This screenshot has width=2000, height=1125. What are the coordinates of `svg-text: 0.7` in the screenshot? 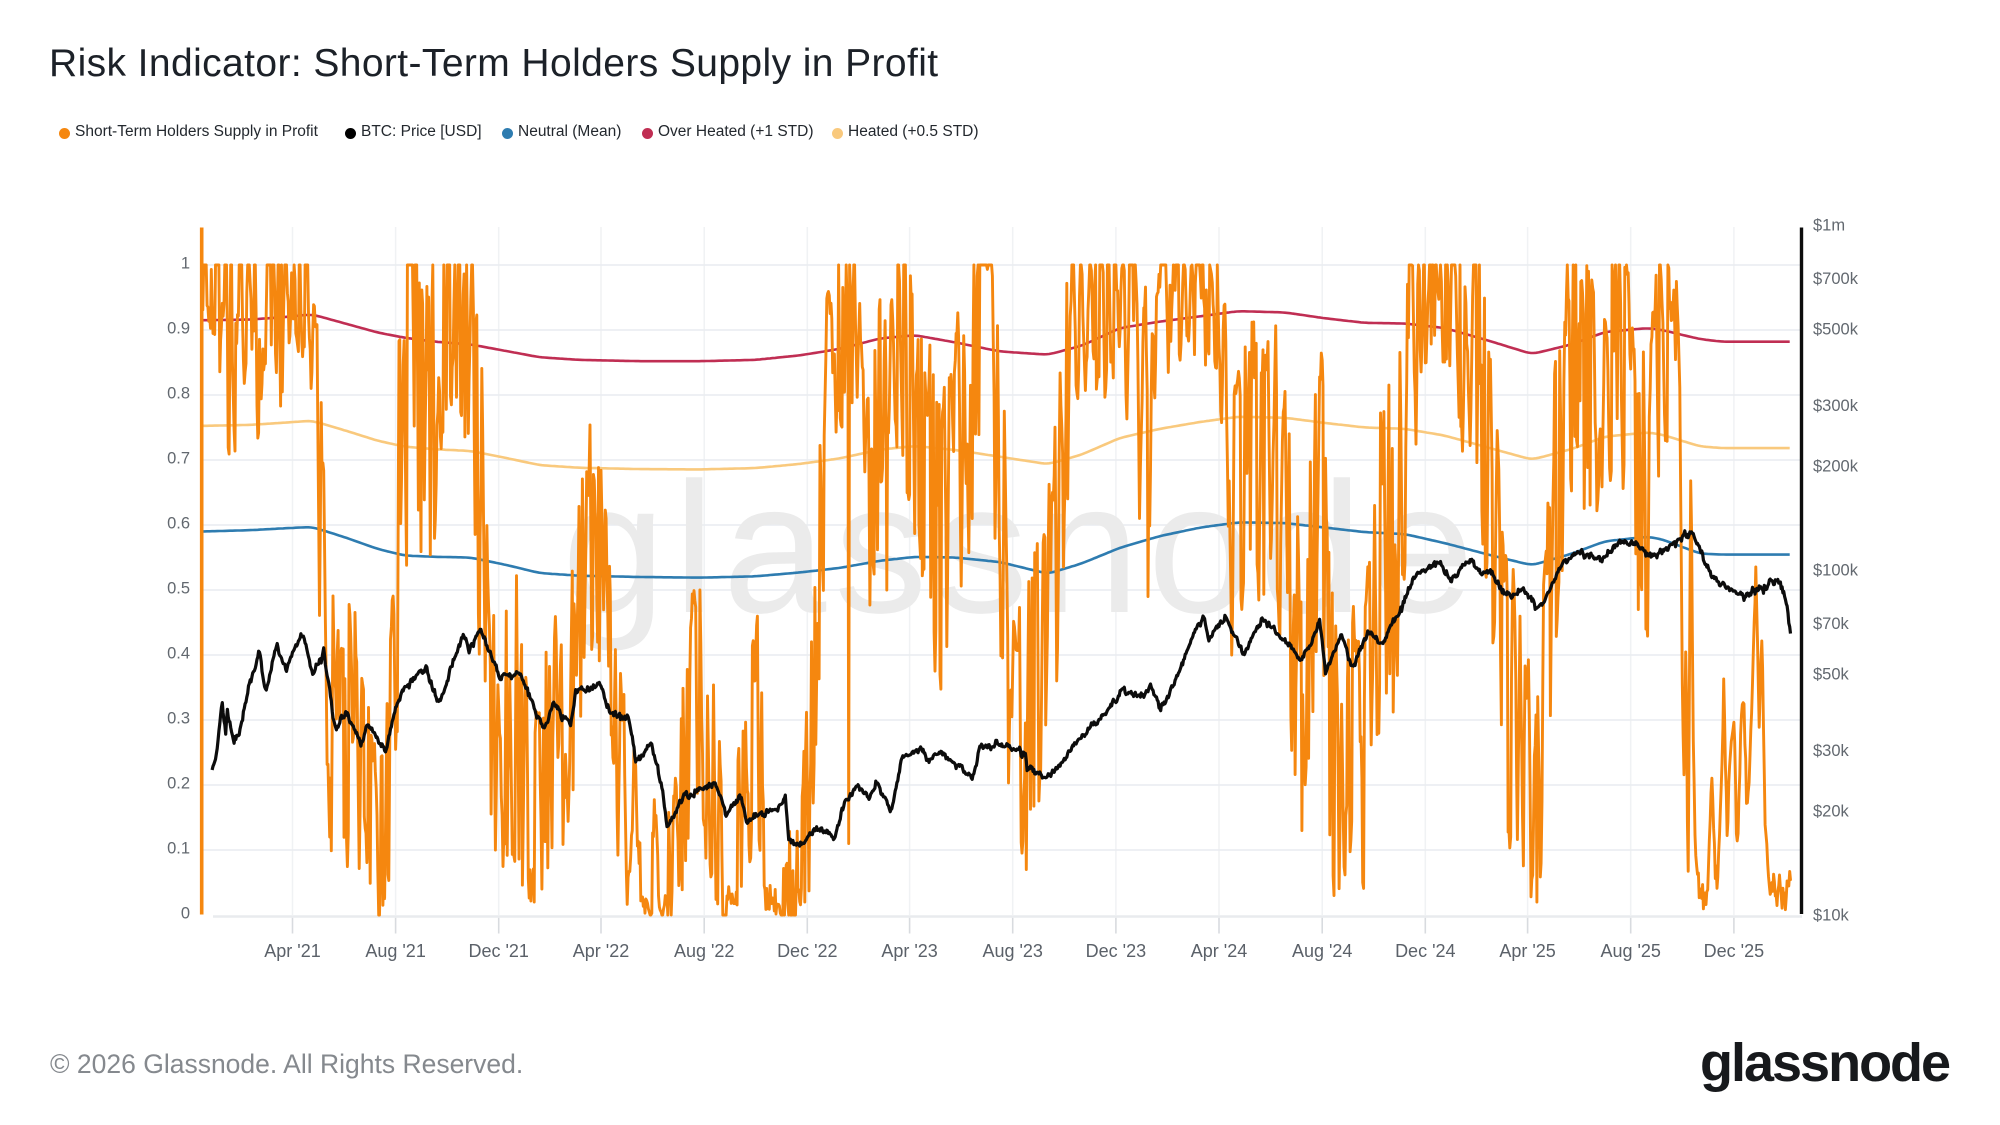 It's located at (178, 459).